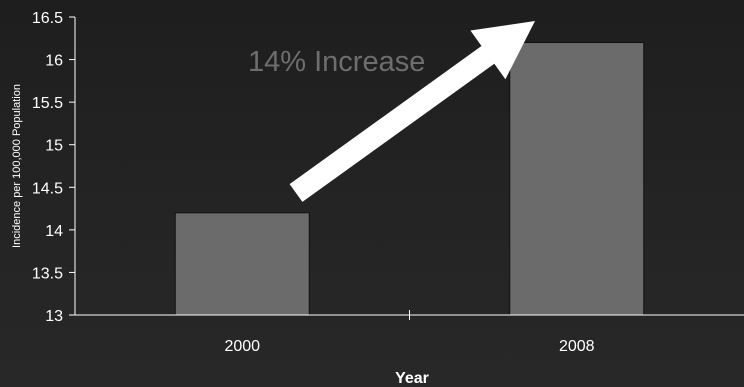 This screenshot has height=387, width=744. I want to click on bar-2008, so click(577, 179).